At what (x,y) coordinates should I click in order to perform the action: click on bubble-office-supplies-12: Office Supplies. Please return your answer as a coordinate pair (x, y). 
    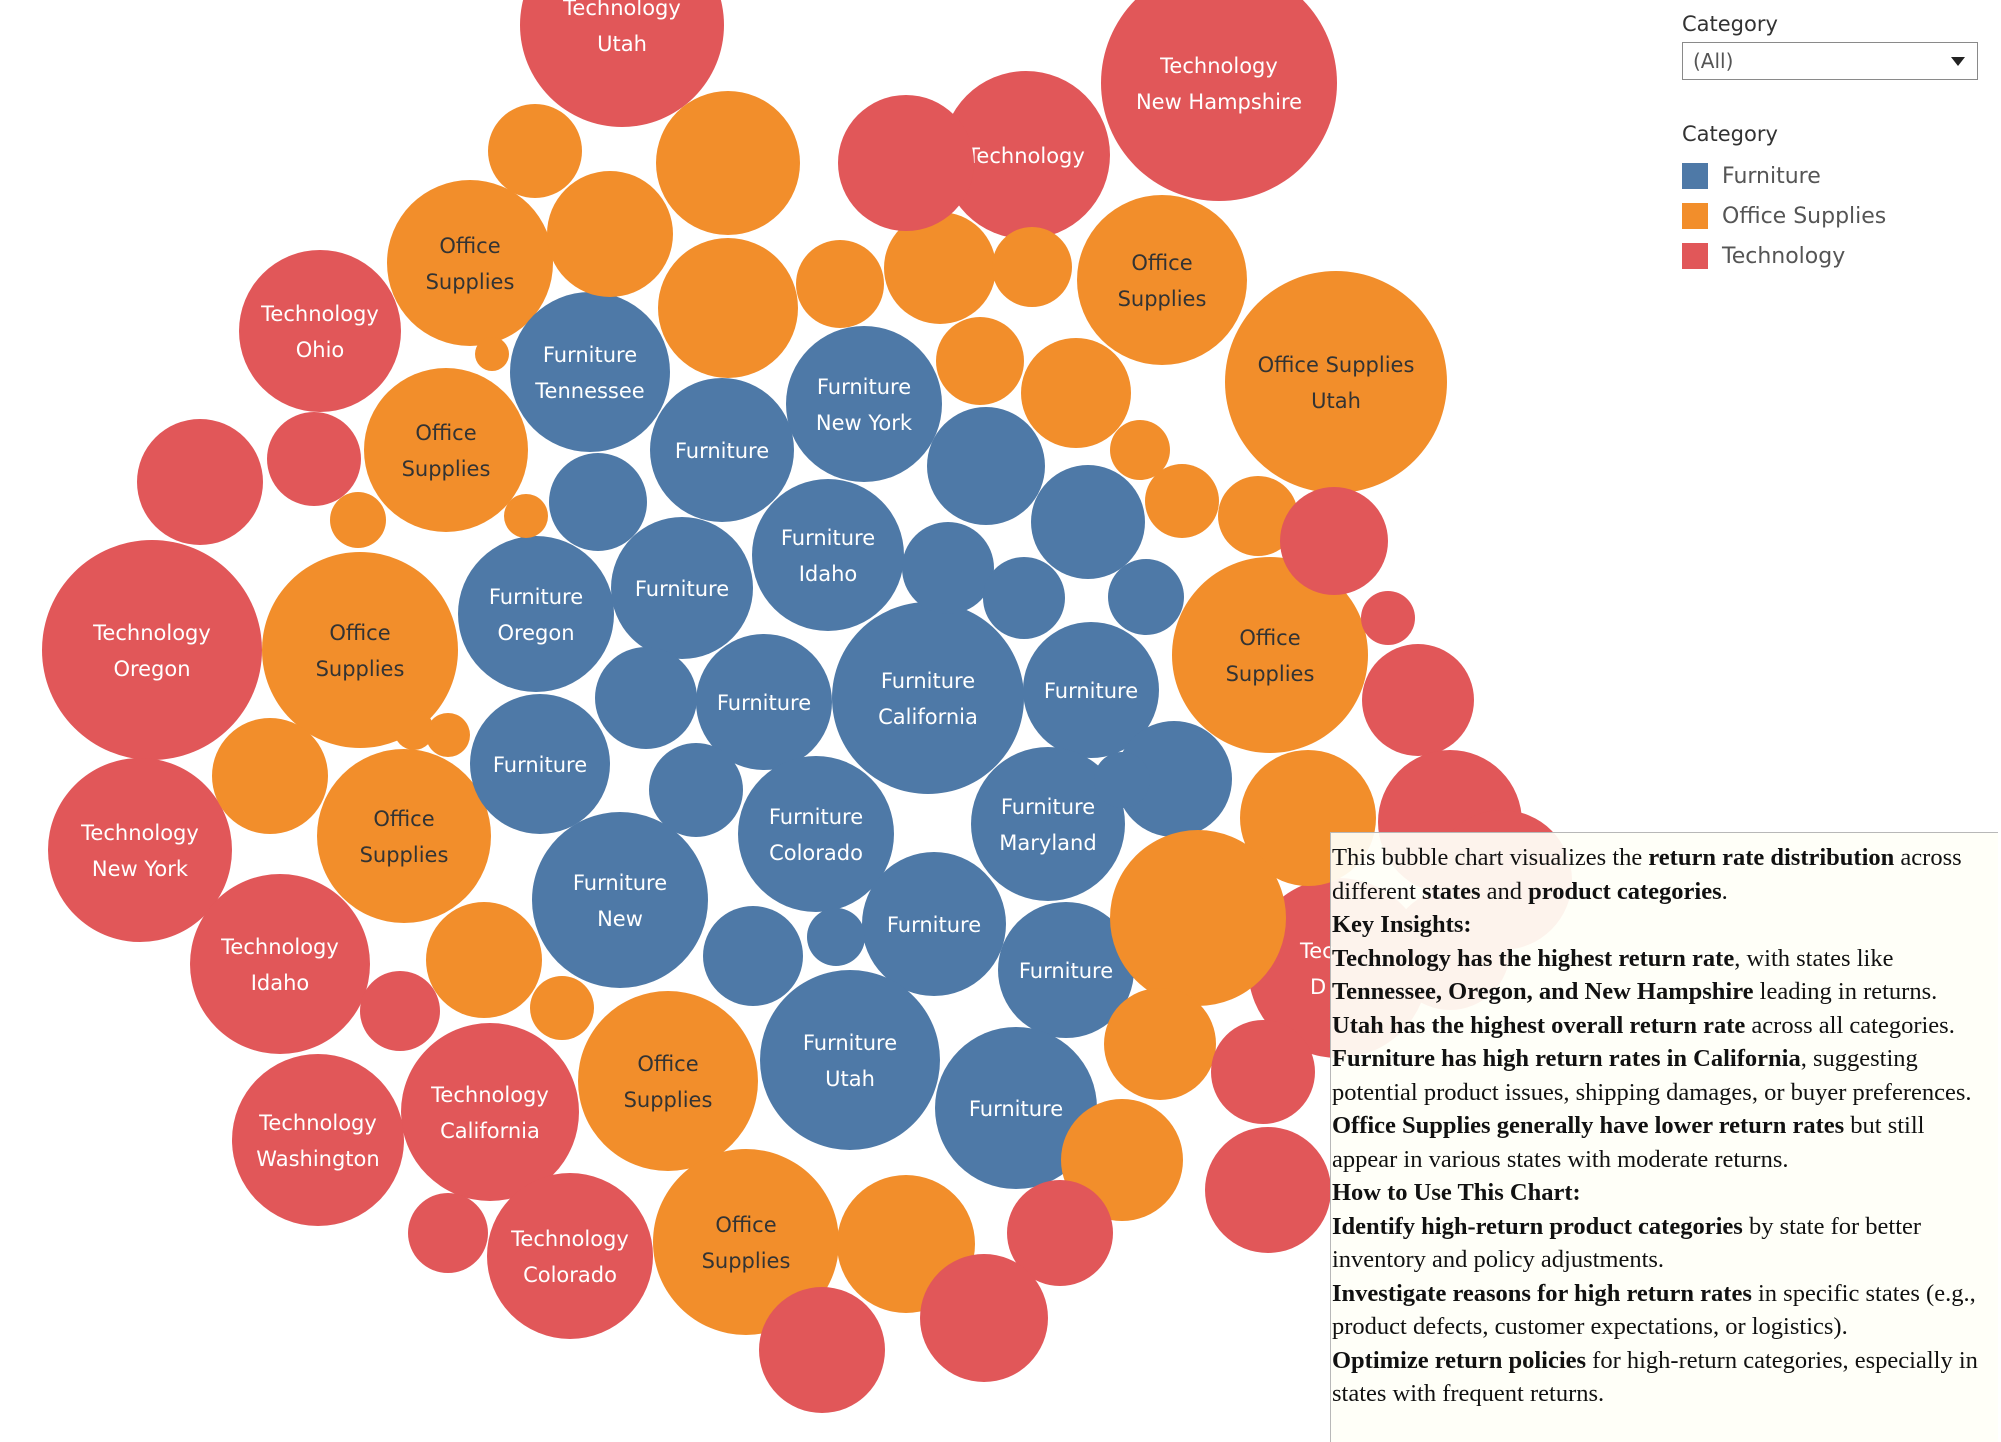
    Looking at the image, I should click on (470, 263).